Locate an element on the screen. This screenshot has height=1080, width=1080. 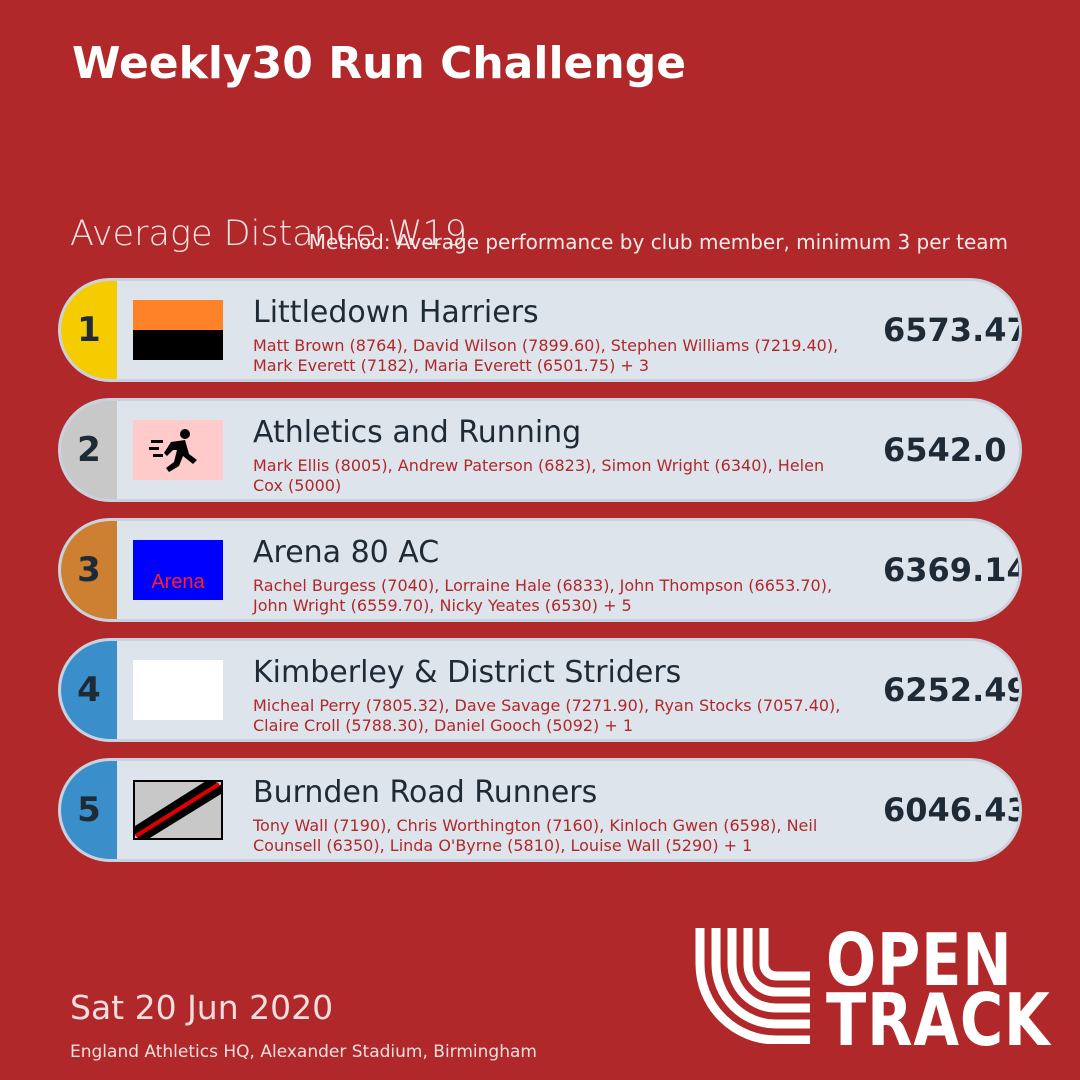
score: 6573.47 is located at coordinates (952, 330).